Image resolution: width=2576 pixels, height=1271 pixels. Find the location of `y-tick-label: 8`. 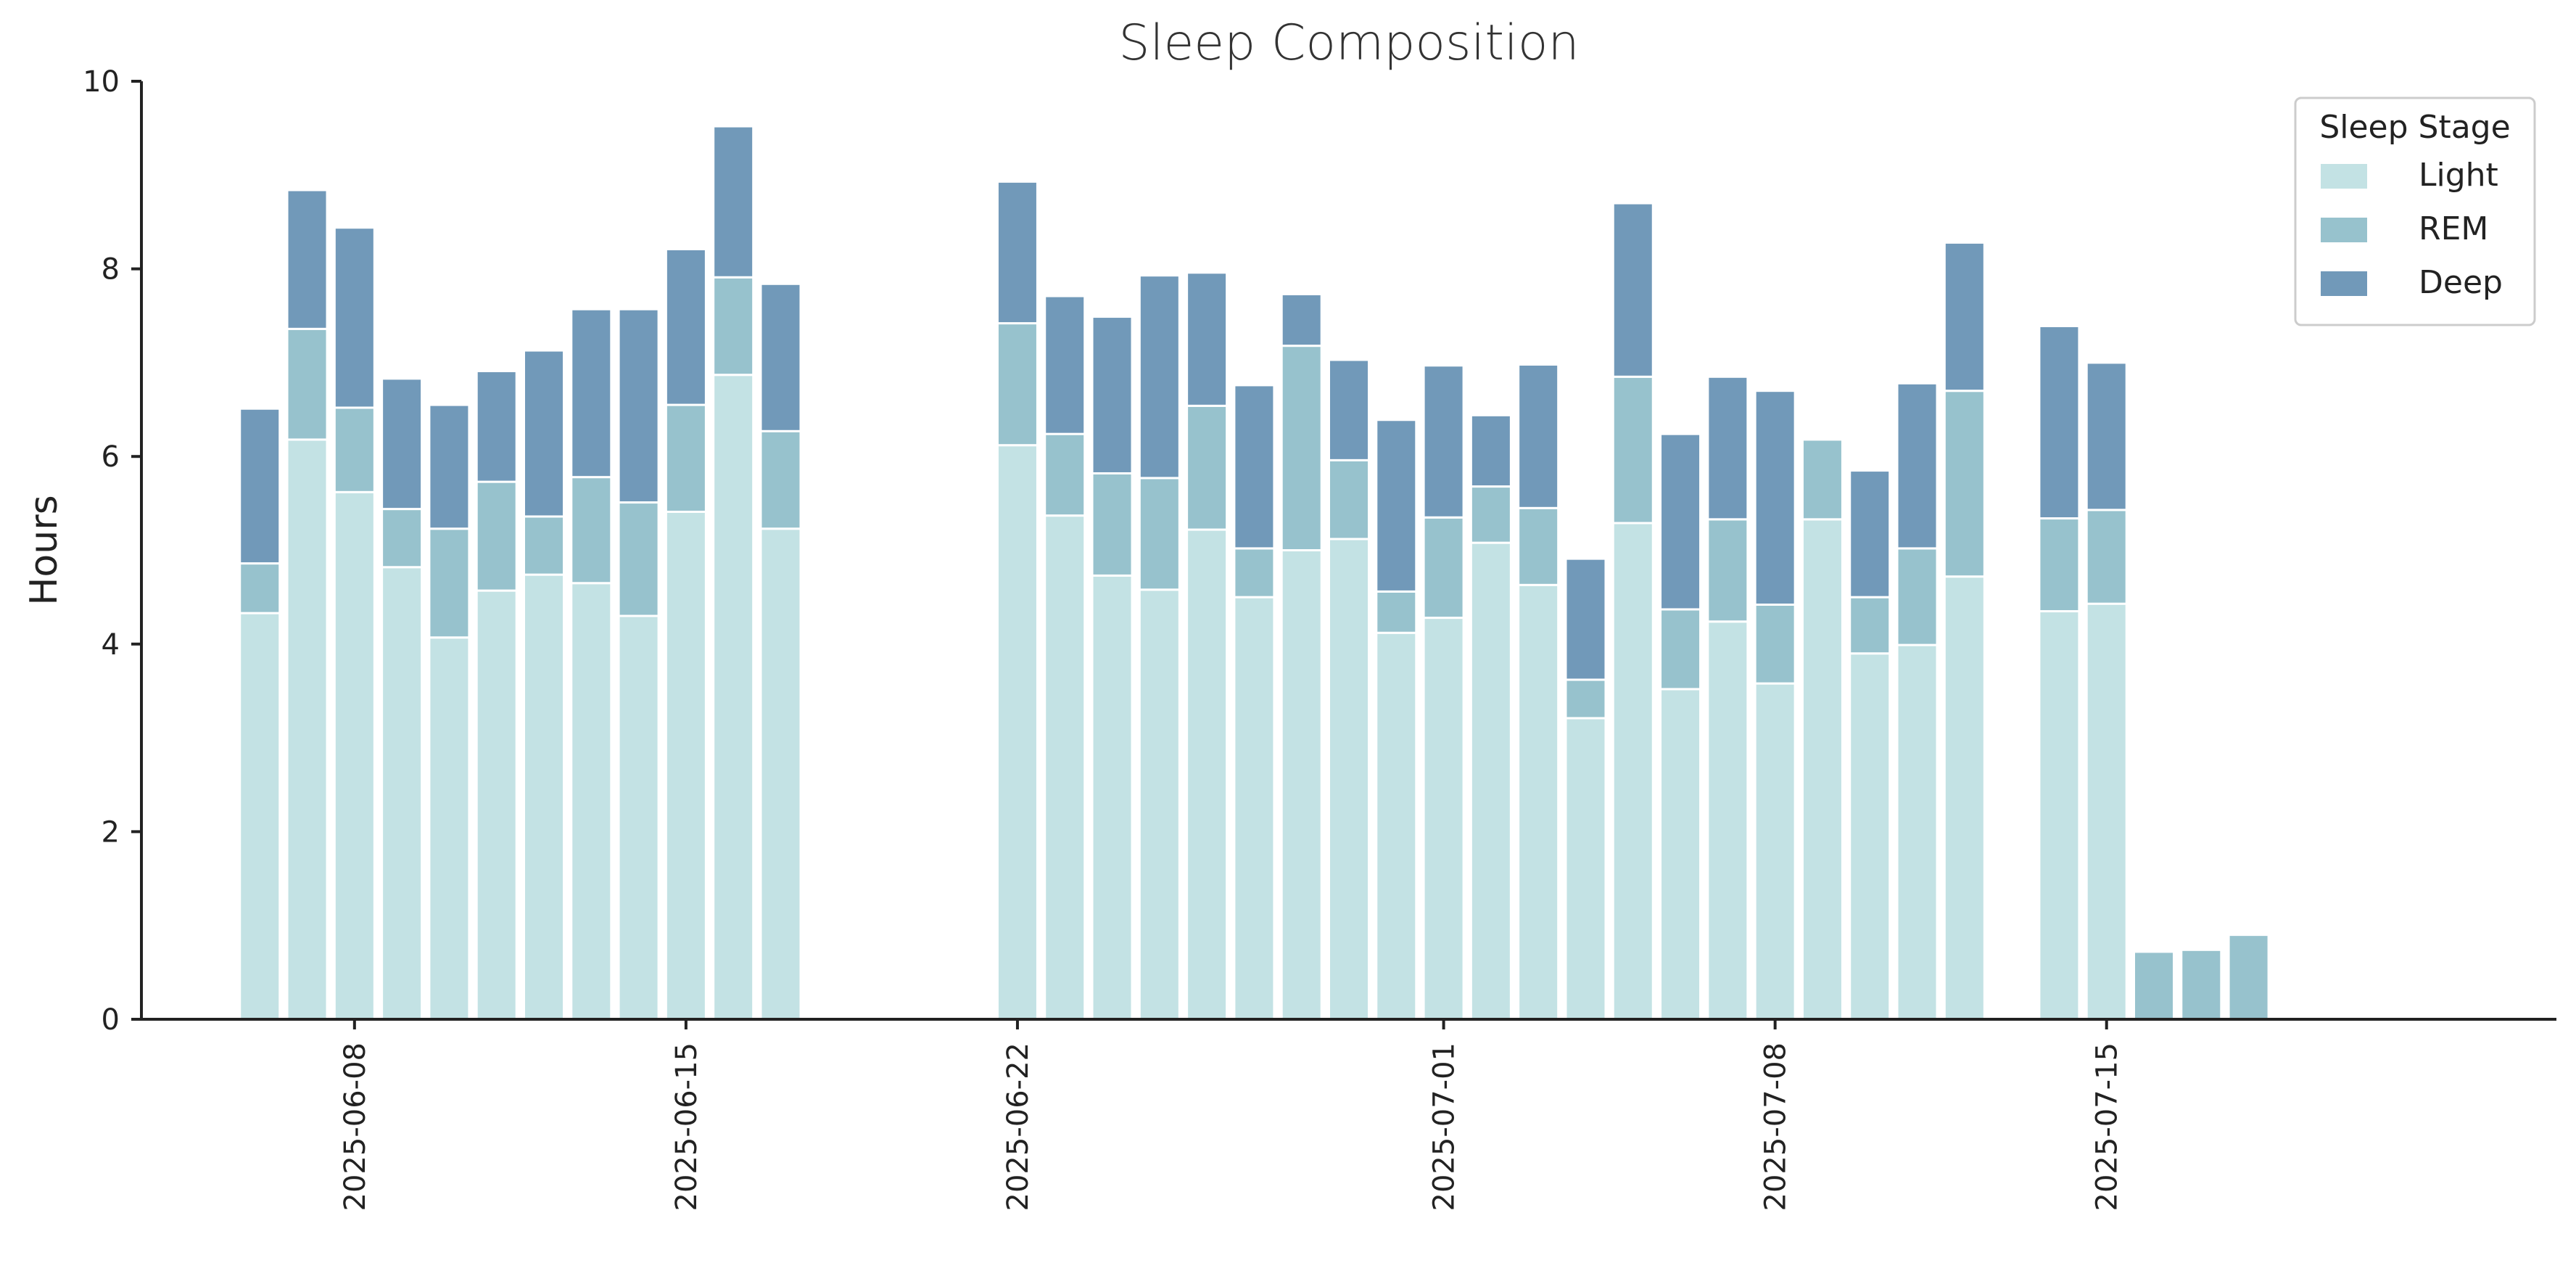

y-tick-label: 8 is located at coordinates (111, 270).